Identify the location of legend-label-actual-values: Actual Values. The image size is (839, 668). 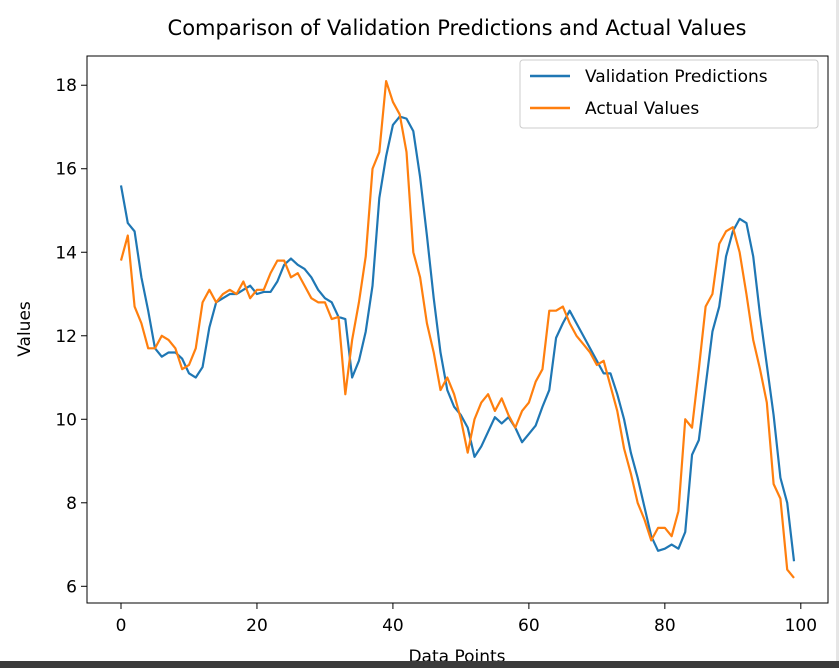
(642, 109).